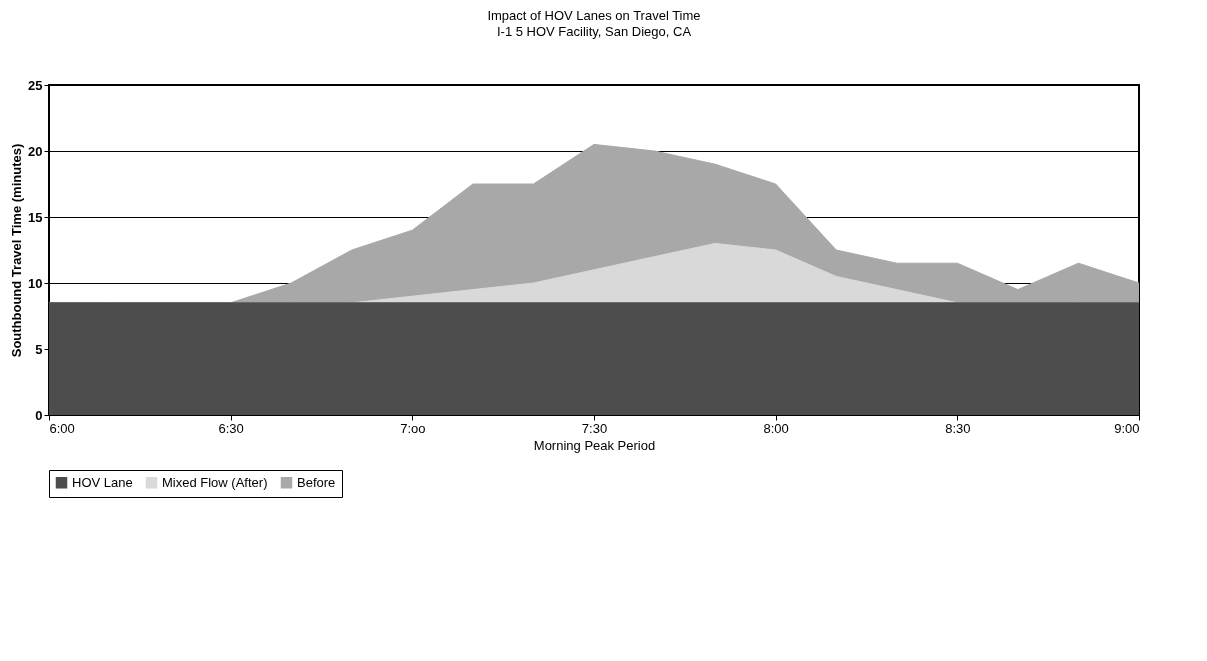 This screenshot has width=1207, height=661. Describe the element at coordinates (594, 31) in the screenshot. I see `chart-subtitle: I-1 5 HOV Facility, San Diego, CA` at that location.